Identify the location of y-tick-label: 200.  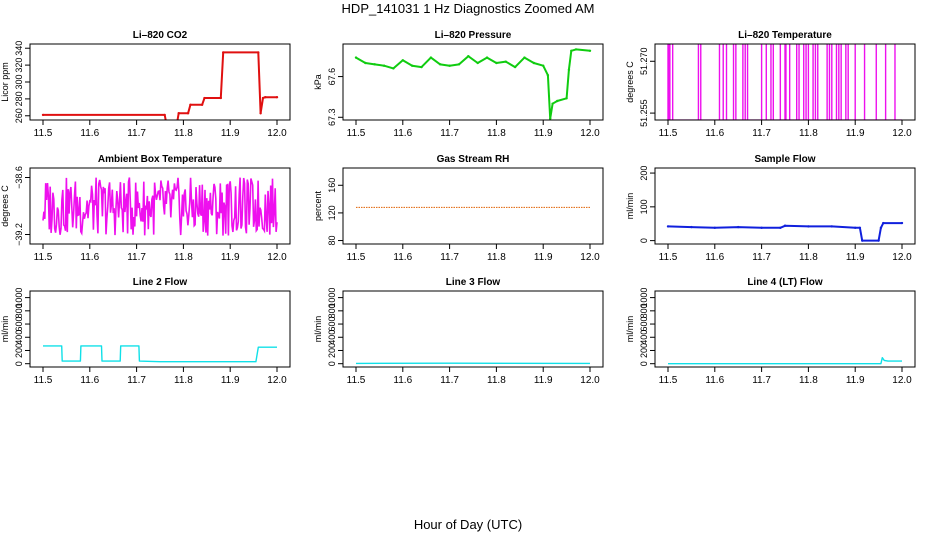
(332, 350).